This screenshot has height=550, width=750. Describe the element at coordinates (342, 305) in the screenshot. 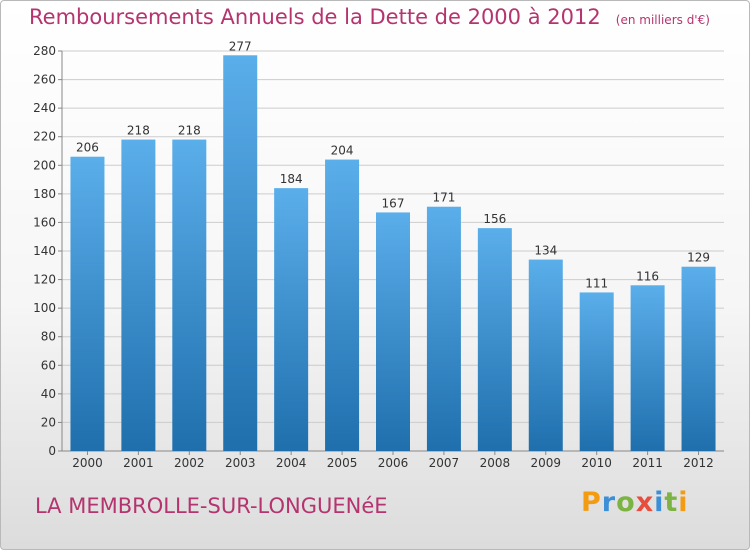

I see `bar-2005` at that location.